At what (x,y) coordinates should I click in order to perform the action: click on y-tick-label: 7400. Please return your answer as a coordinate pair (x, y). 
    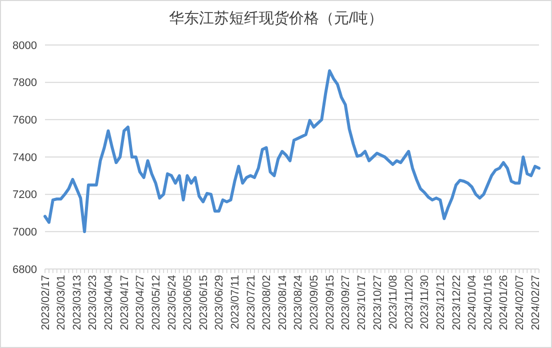
    Looking at the image, I should click on (24, 158).